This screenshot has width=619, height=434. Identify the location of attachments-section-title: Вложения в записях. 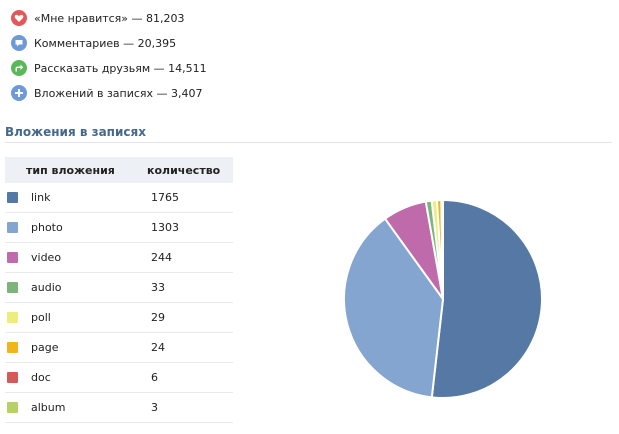
(75, 132).